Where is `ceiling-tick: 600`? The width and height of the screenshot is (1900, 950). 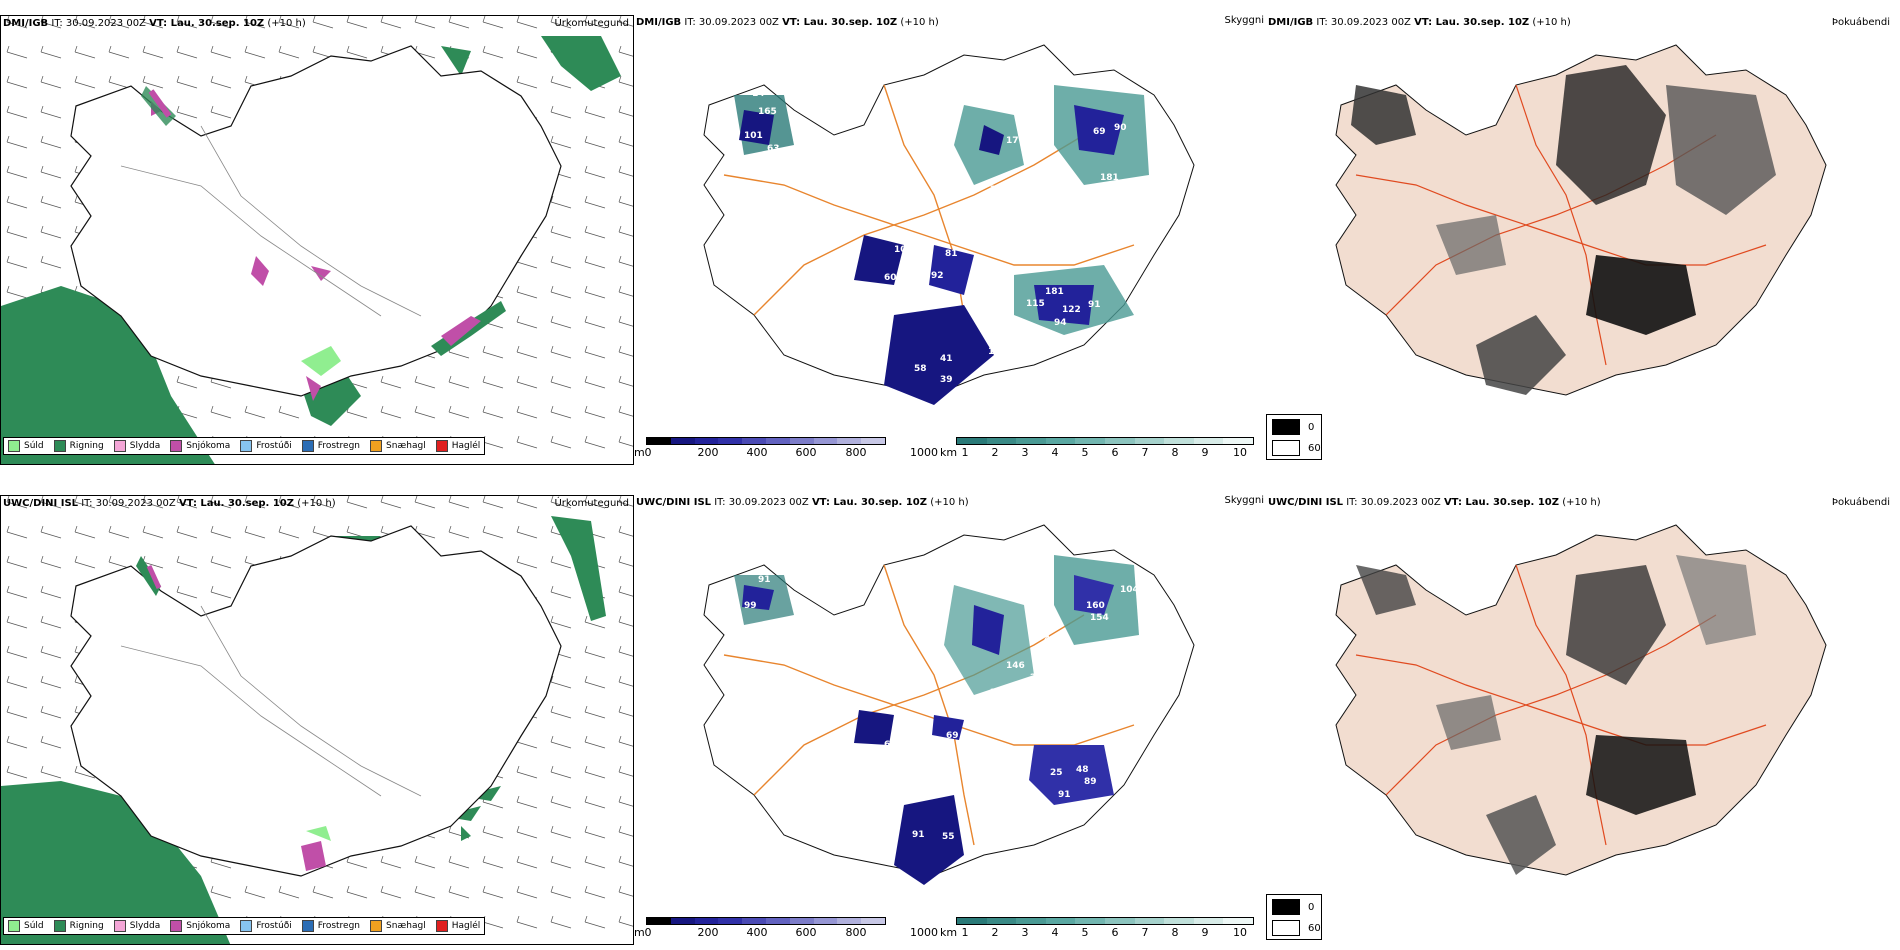 ceiling-tick: 600 is located at coordinates (806, 932).